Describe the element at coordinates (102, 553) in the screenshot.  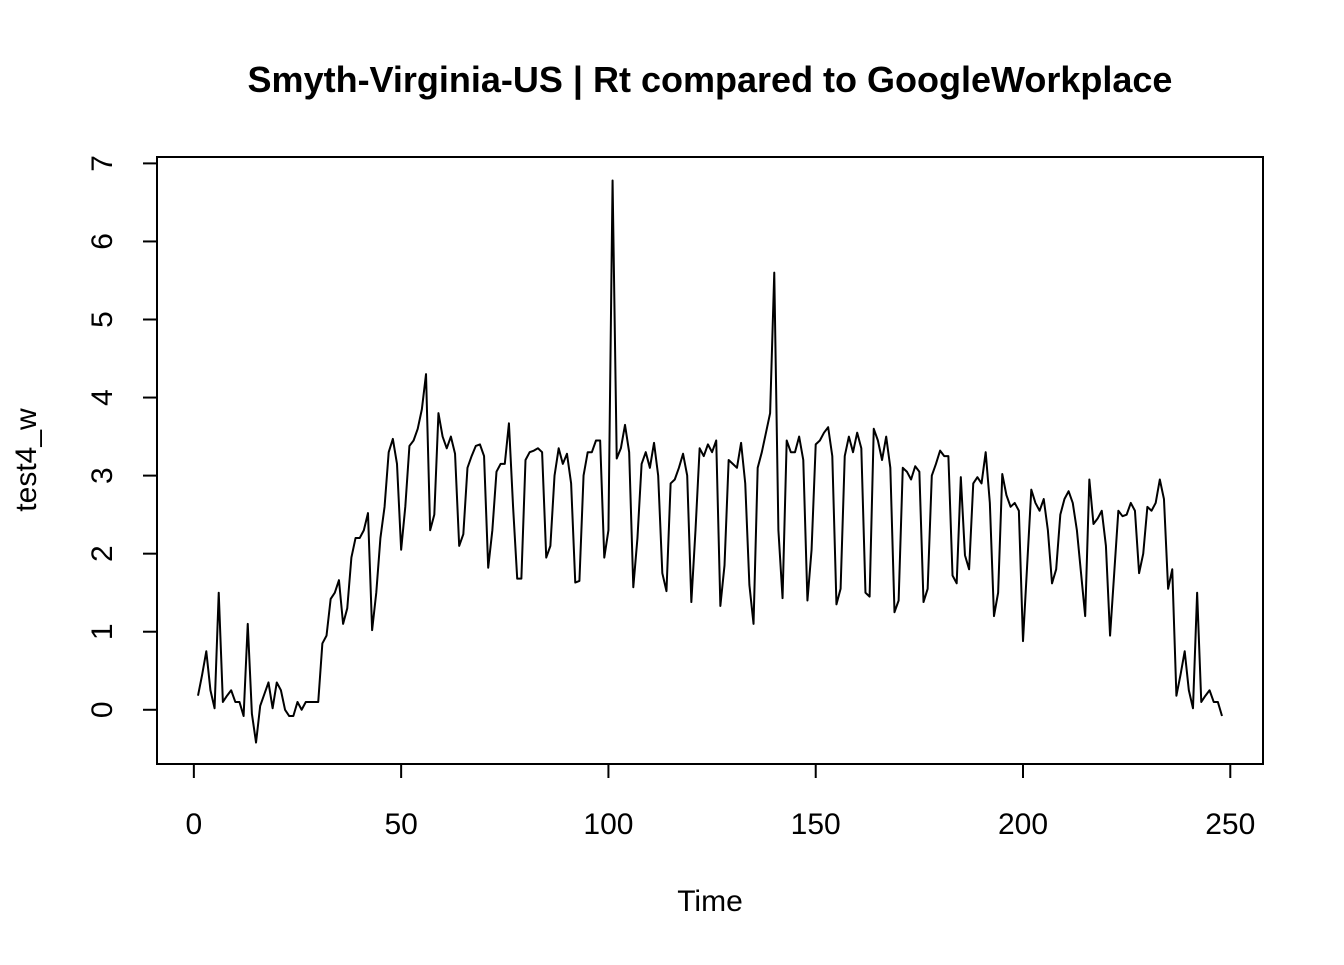
I see `y-tick-label: 2` at that location.